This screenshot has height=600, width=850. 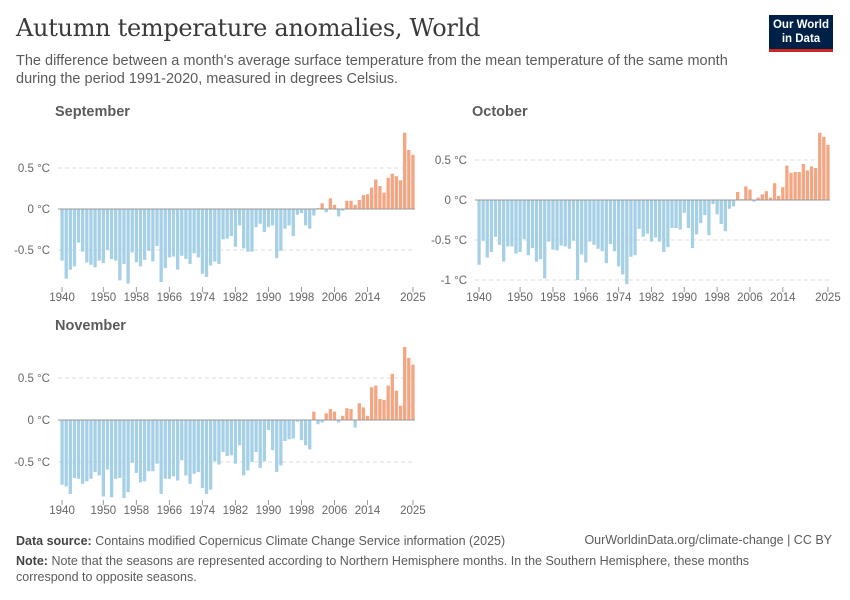 I want to click on bar-1954, so click(x=536, y=231).